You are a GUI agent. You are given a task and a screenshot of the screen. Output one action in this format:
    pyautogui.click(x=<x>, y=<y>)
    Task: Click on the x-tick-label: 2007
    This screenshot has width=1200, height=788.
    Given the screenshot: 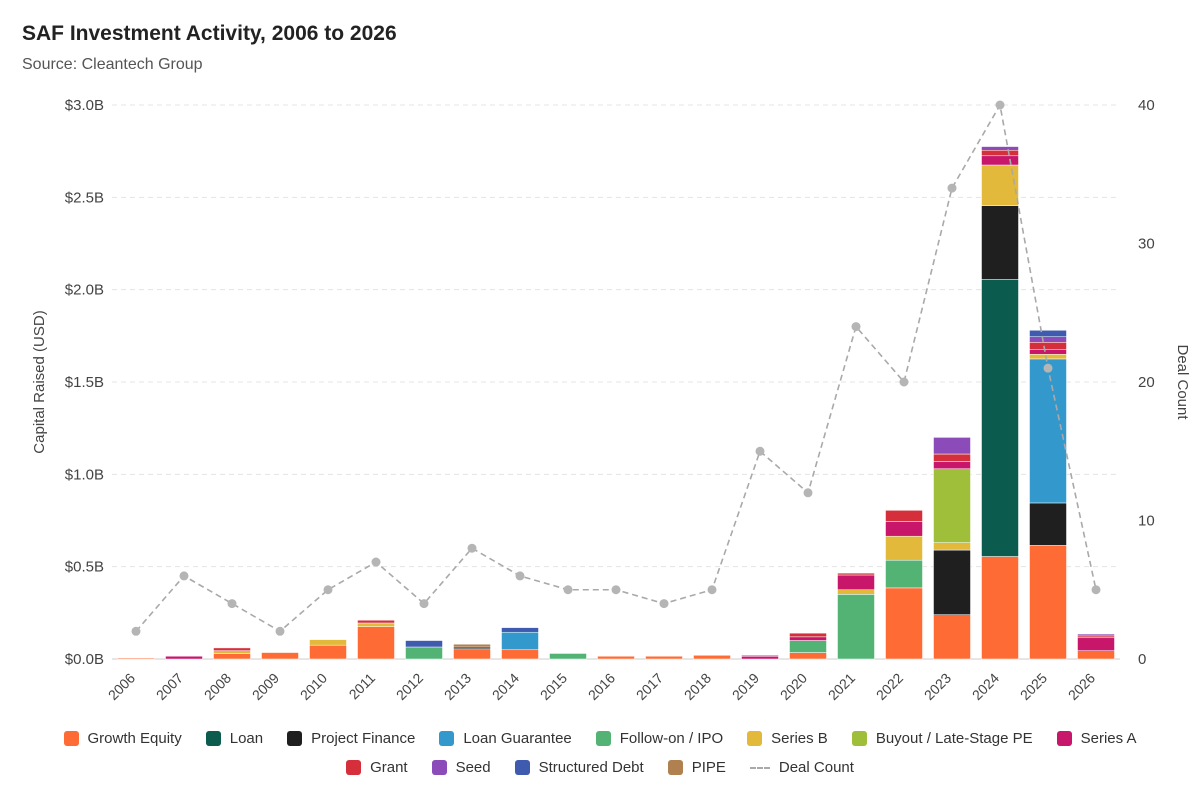 What is the action you would take?
    pyautogui.click(x=169, y=686)
    